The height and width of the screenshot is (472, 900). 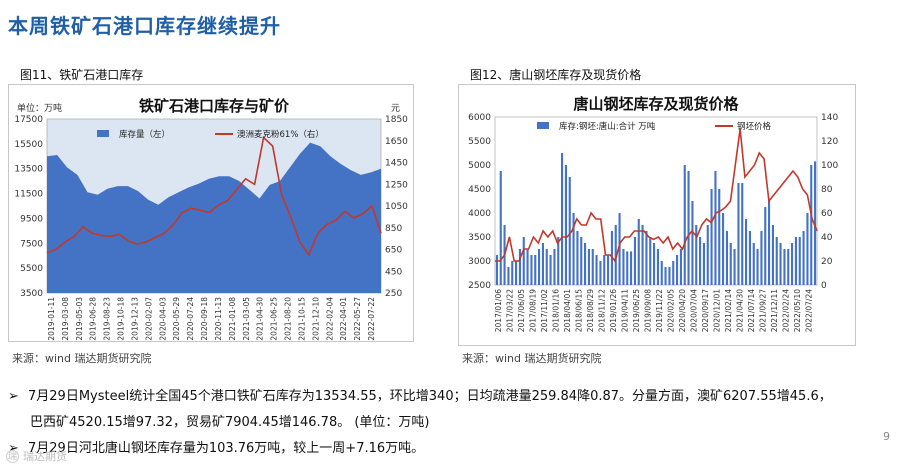 What do you see at coordinates (656, 104) in the screenshot?
I see `chart-title: 唐山钢坯库存及现货价格` at bounding box center [656, 104].